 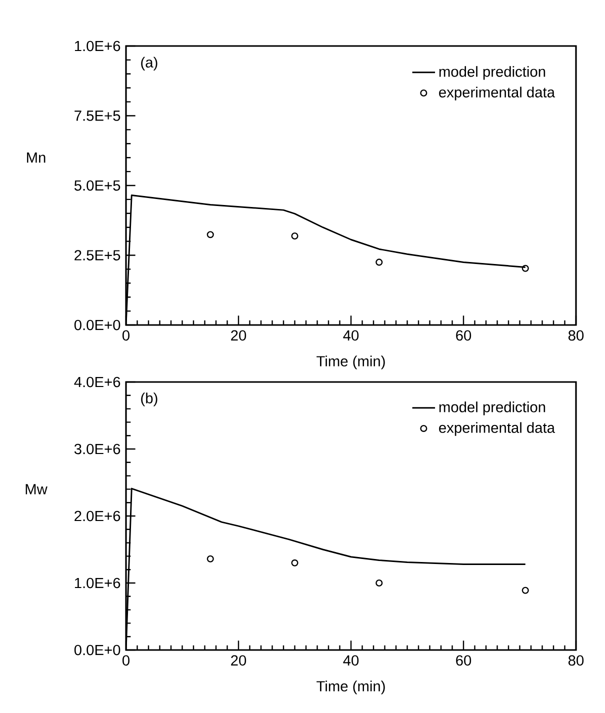 What do you see at coordinates (36, 157) in the screenshot?
I see `y-axis-title: Mn` at bounding box center [36, 157].